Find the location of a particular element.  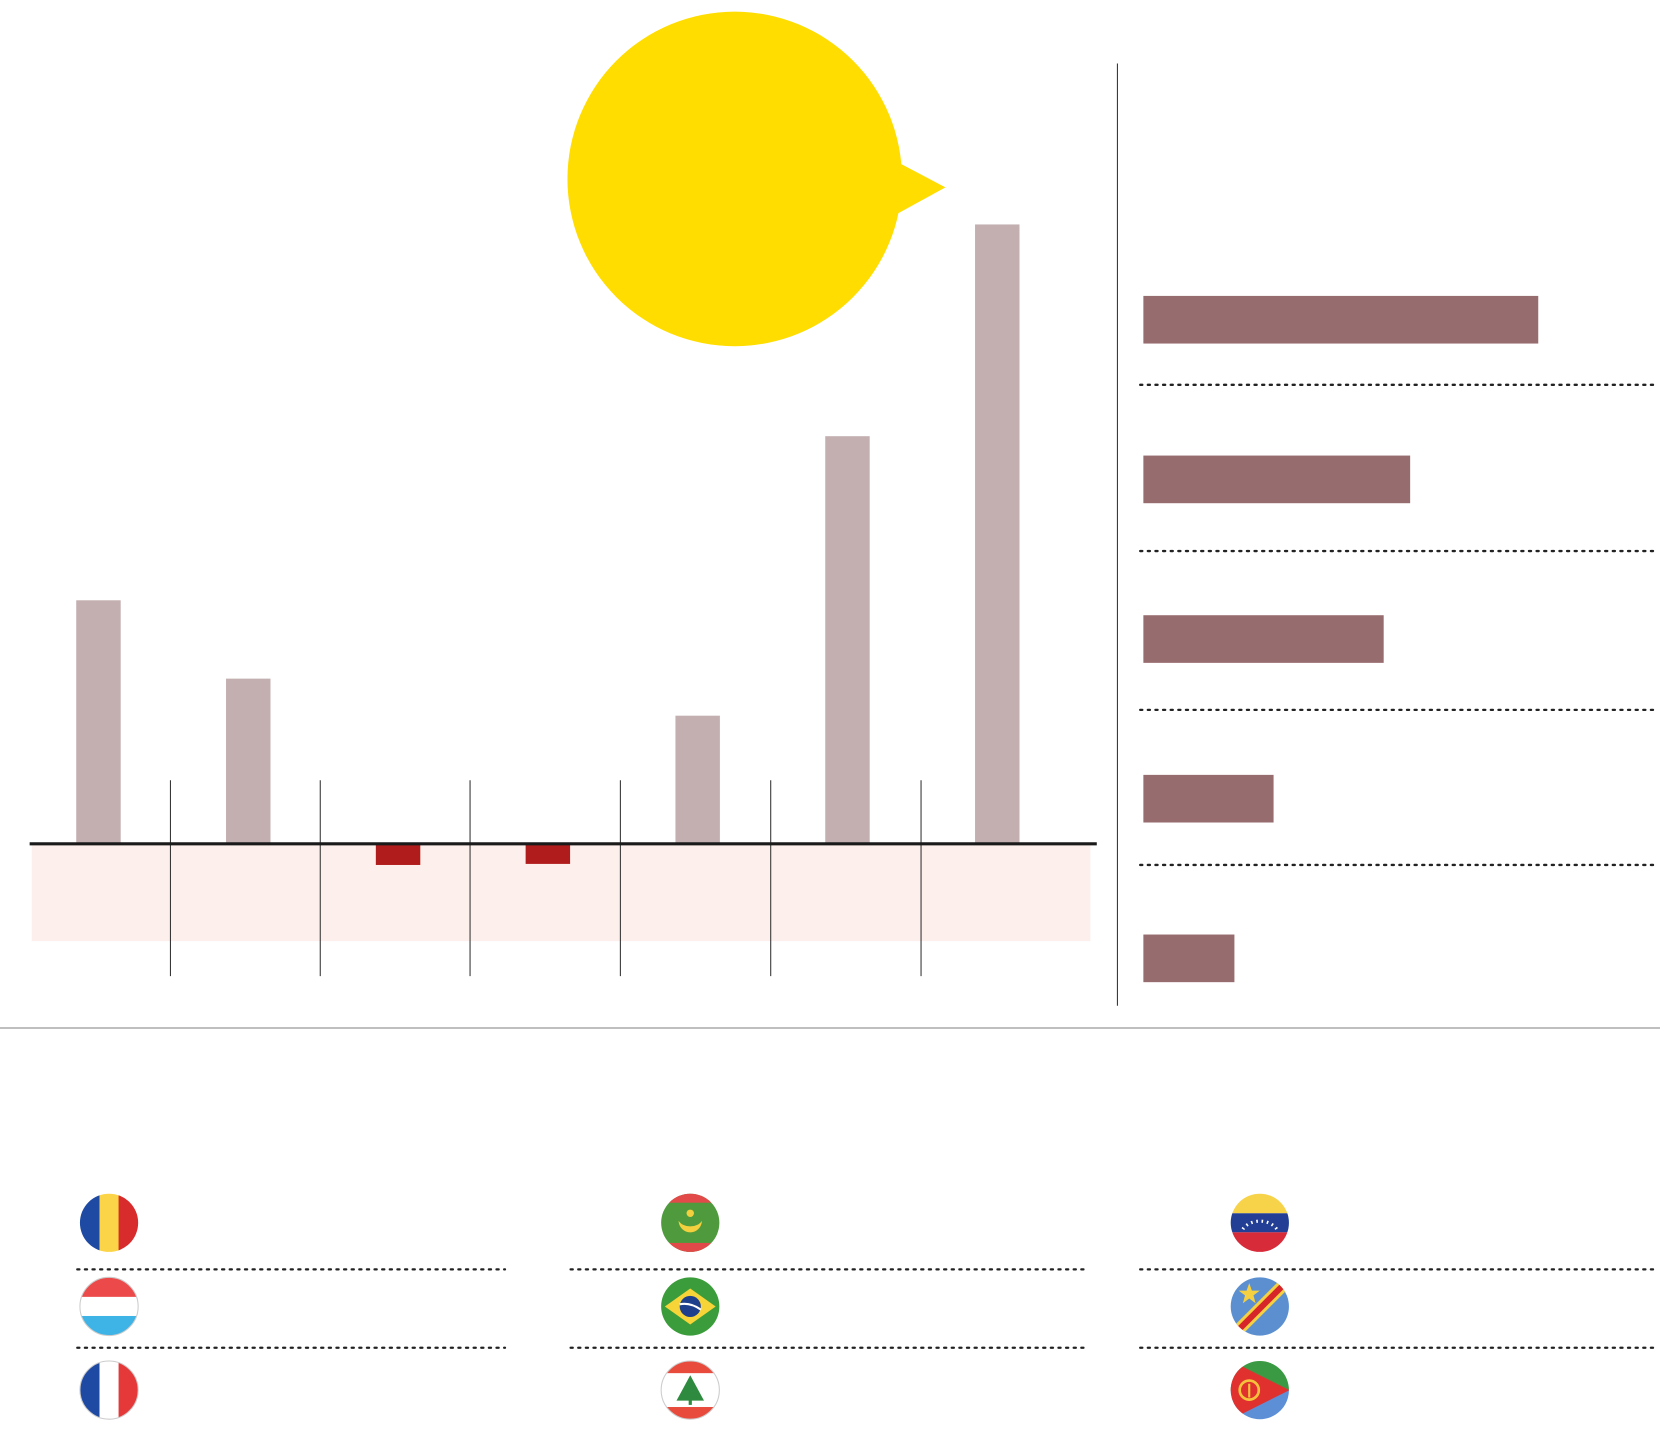

flag-lebanon is located at coordinates (690, 1390).